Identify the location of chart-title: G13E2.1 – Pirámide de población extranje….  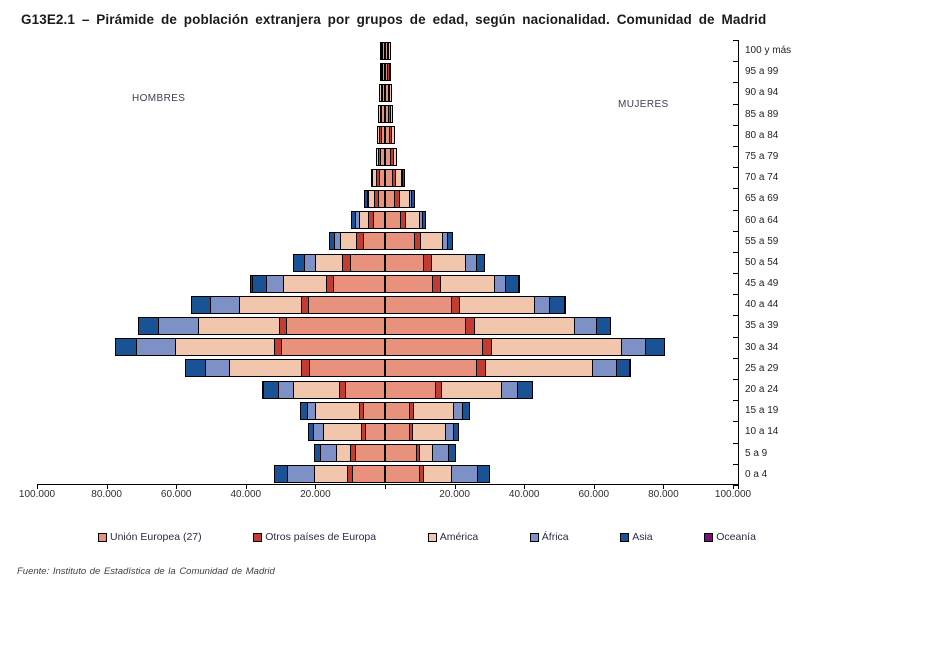
(394, 19).